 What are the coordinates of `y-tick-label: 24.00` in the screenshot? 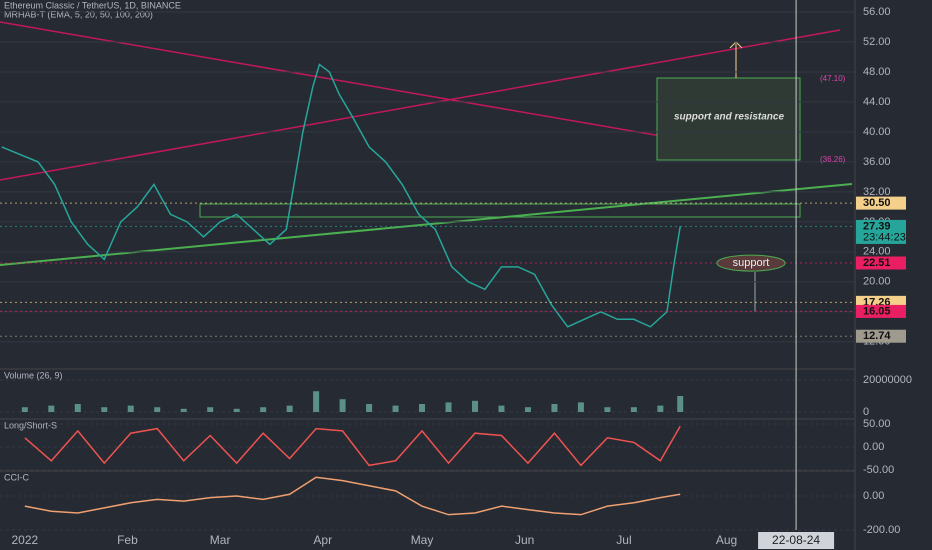 It's located at (877, 252).